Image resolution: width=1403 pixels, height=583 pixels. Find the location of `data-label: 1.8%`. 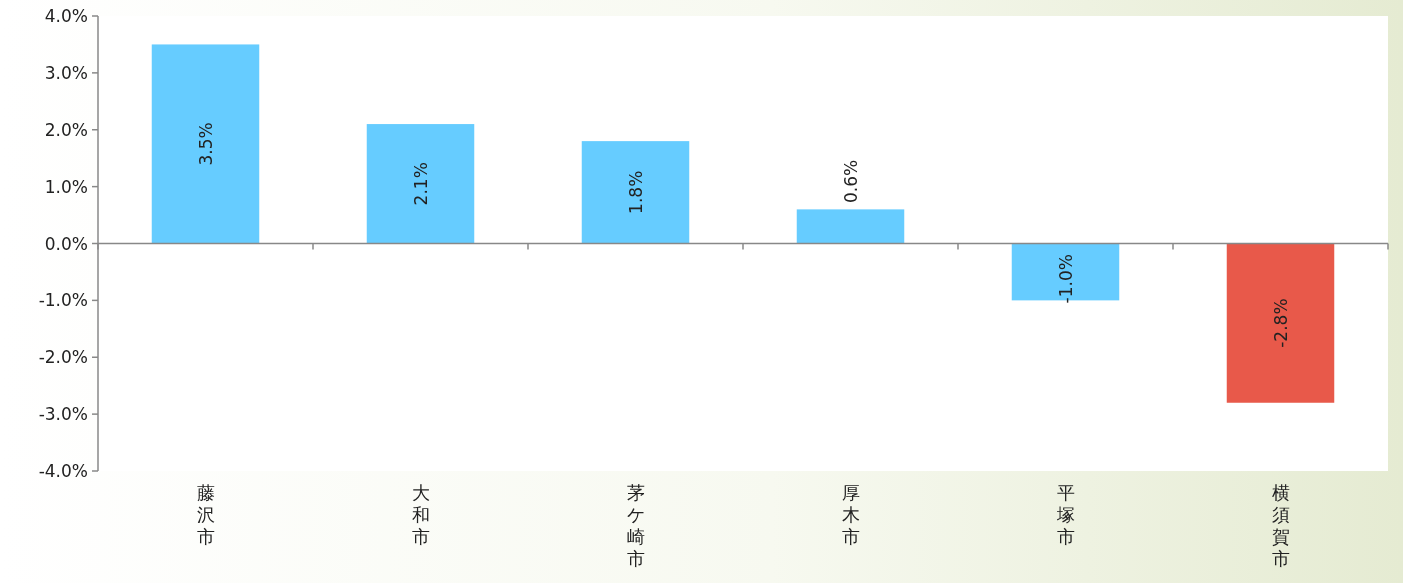

data-label: 1.8% is located at coordinates (635, 192).